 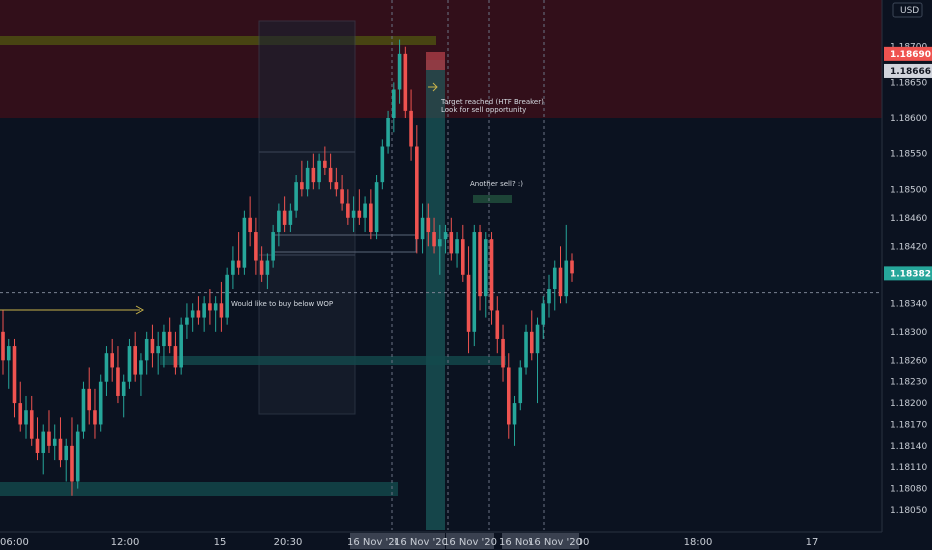 I want to click on price-tick-label: 1.18080, so click(x=908, y=490).